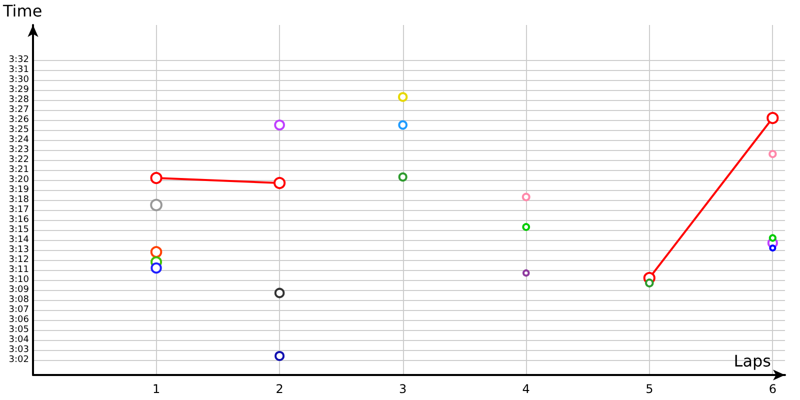 This screenshot has height=400, width=800. I want to click on y-tick-label: 3:19, so click(19, 190).